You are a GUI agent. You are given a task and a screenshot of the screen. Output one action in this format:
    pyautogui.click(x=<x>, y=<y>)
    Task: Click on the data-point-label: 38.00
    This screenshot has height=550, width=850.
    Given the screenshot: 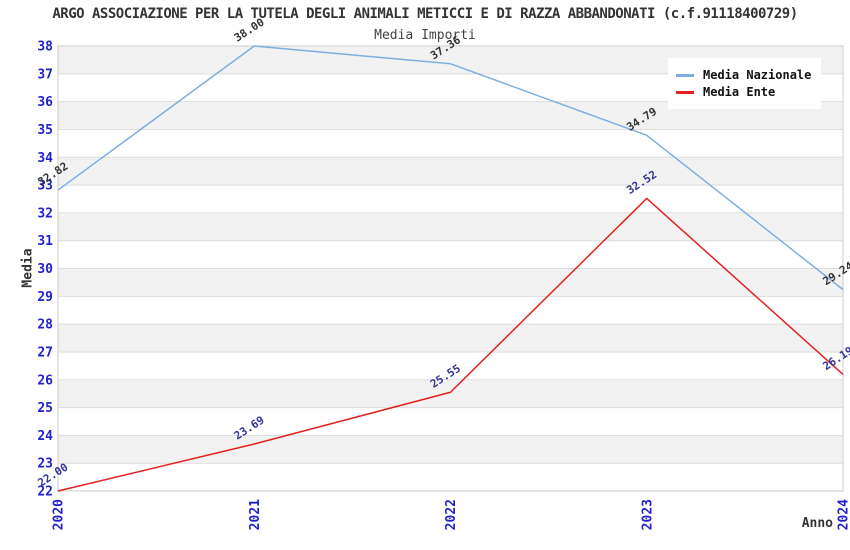 What is the action you would take?
    pyautogui.click(x=249, y=30)
    